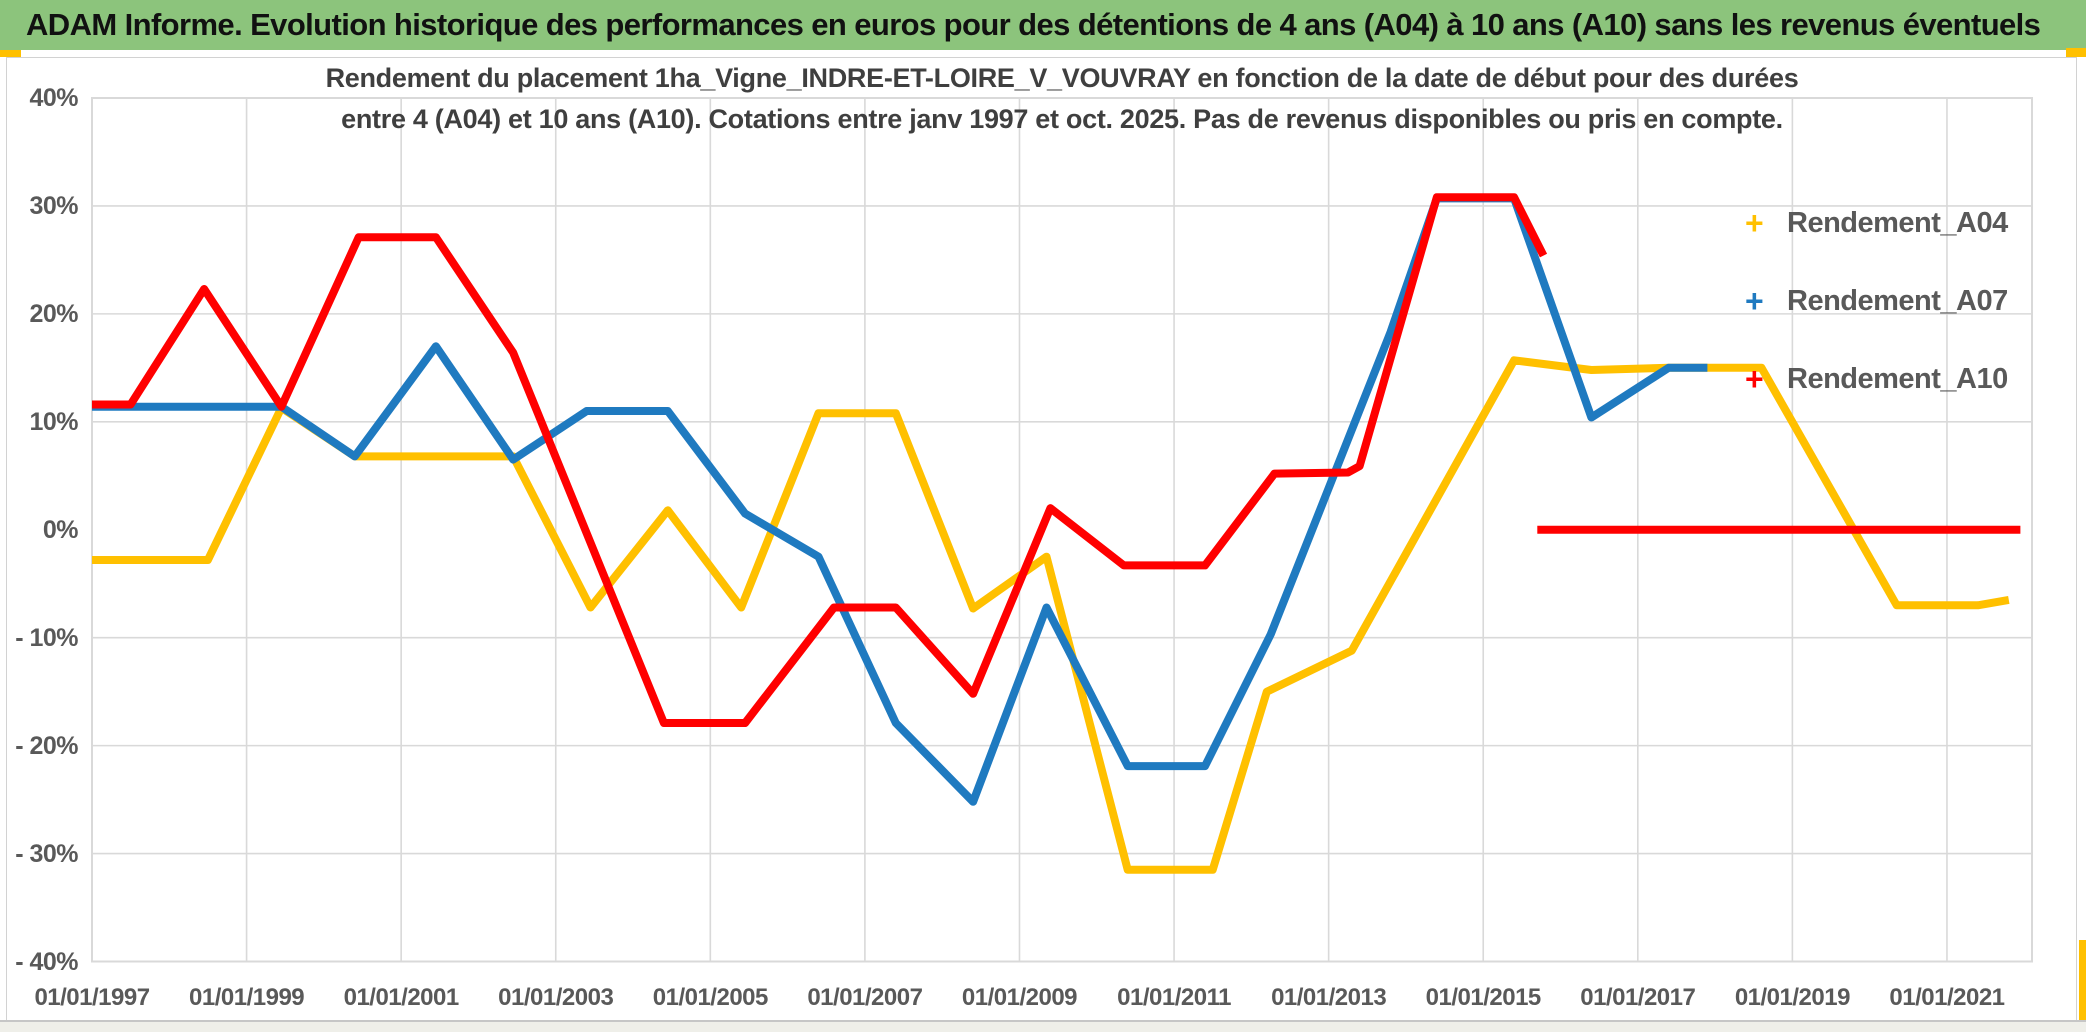 This screenshot has width=2086, height=1032. I want to click on legend-label: Rendement_A10, so click(1897, 378).